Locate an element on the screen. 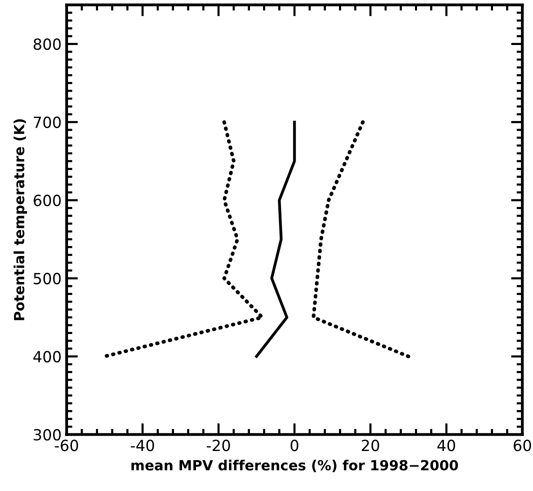  x-tick-label: -60 is located at coordinates (66, 446).